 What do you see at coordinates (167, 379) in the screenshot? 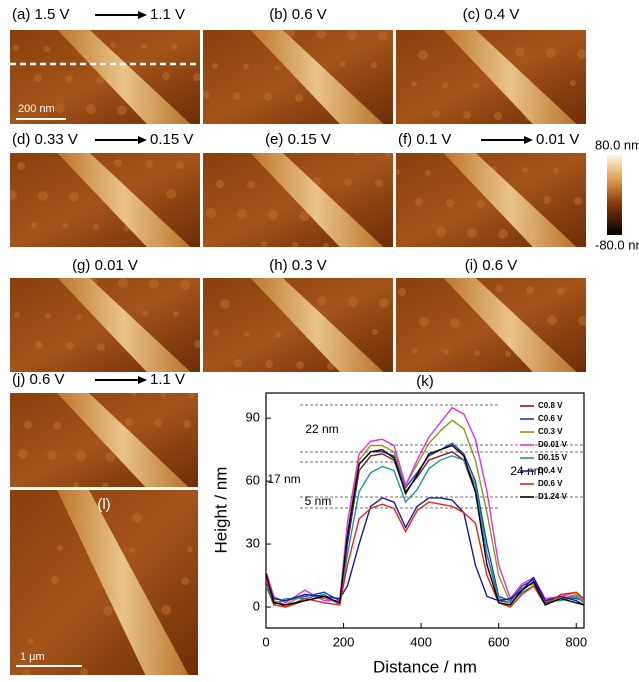
I see `panel-label-to: 1.1 V` at bounding box center [167, 379].